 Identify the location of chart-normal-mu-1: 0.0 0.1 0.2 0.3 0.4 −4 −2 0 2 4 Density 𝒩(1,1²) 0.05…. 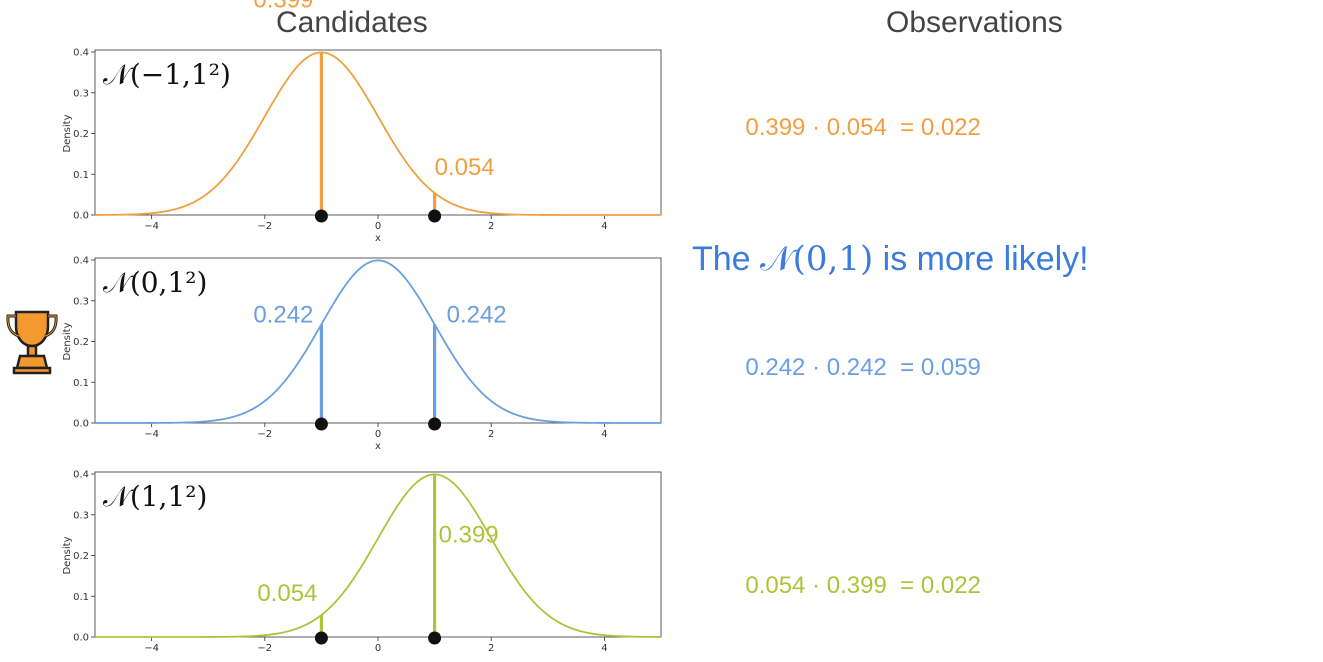
(362, 562).